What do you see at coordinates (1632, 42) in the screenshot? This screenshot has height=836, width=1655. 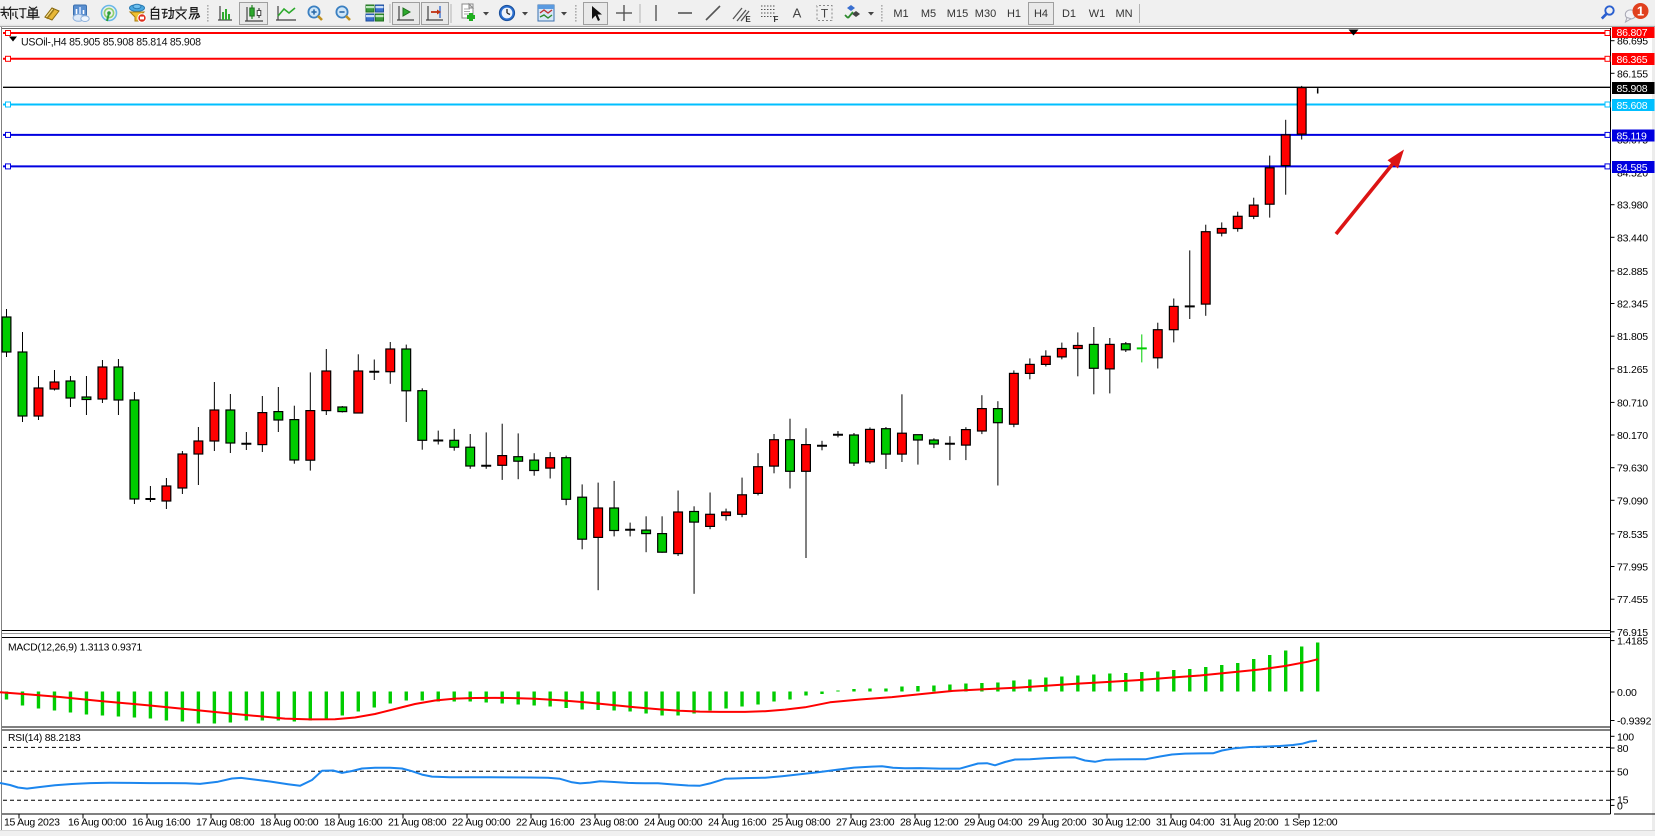 I see `svg-text: 86.695` at bounding box center [1632, 42].